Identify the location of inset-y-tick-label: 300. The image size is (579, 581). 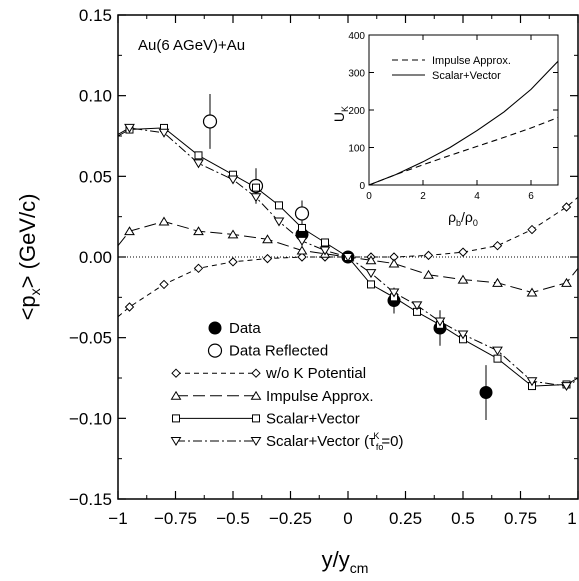
(356, 74).